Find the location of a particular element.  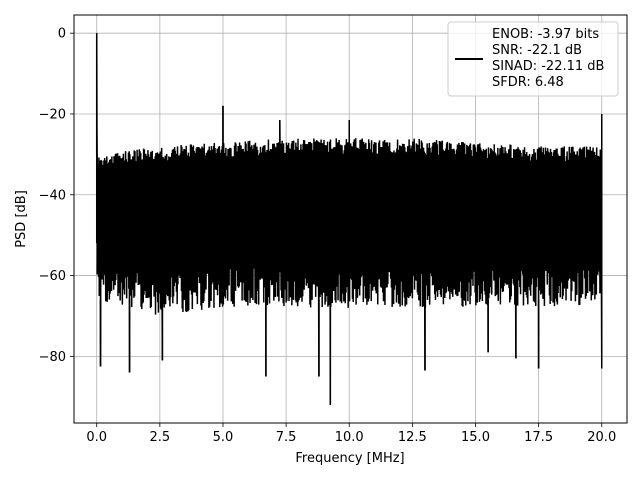

x-tick-label: 12.5 is located at coordinates (412, 437).